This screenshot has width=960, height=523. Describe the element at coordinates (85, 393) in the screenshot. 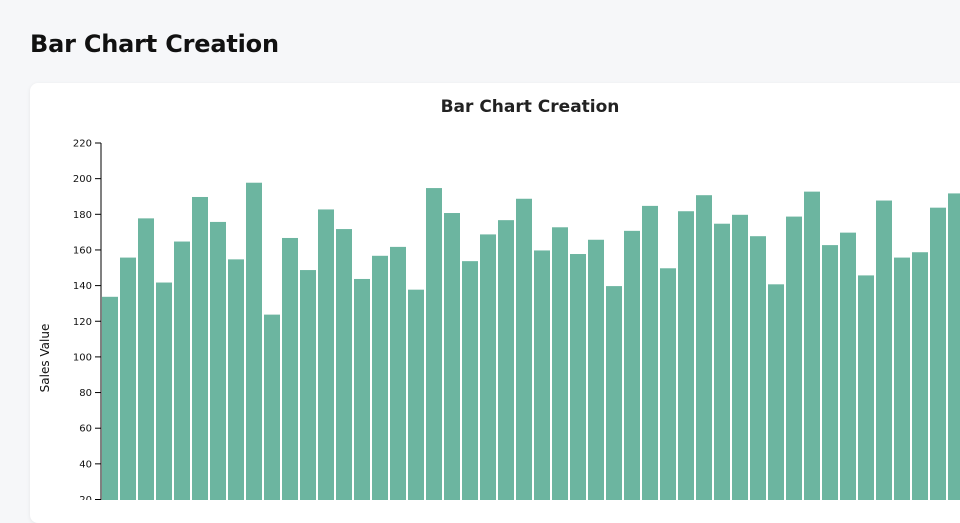

I see `y-tick-label: 80` at that location.